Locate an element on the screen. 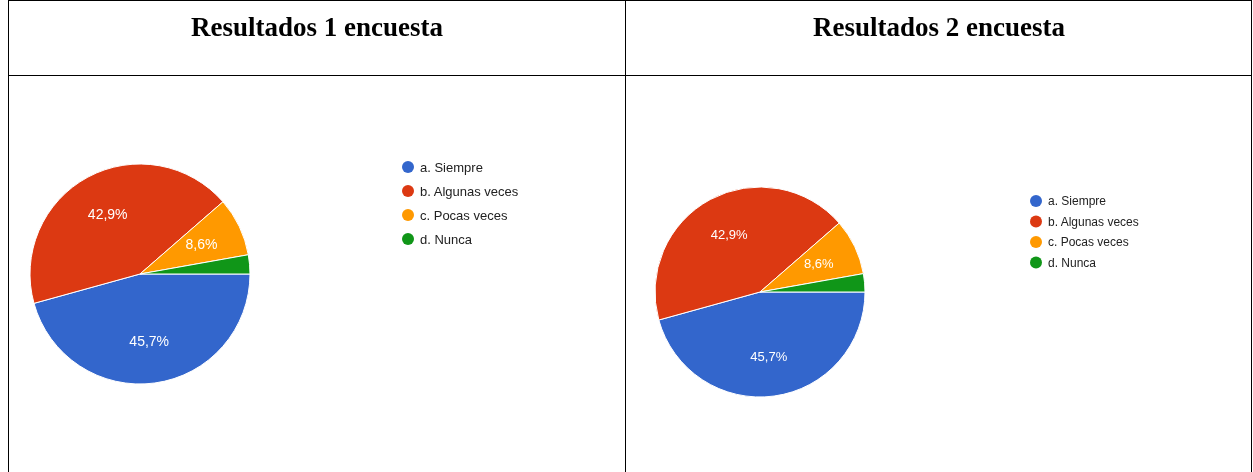  chart-title: Resultados 2 encuesta is located at coordinates (939, 27).